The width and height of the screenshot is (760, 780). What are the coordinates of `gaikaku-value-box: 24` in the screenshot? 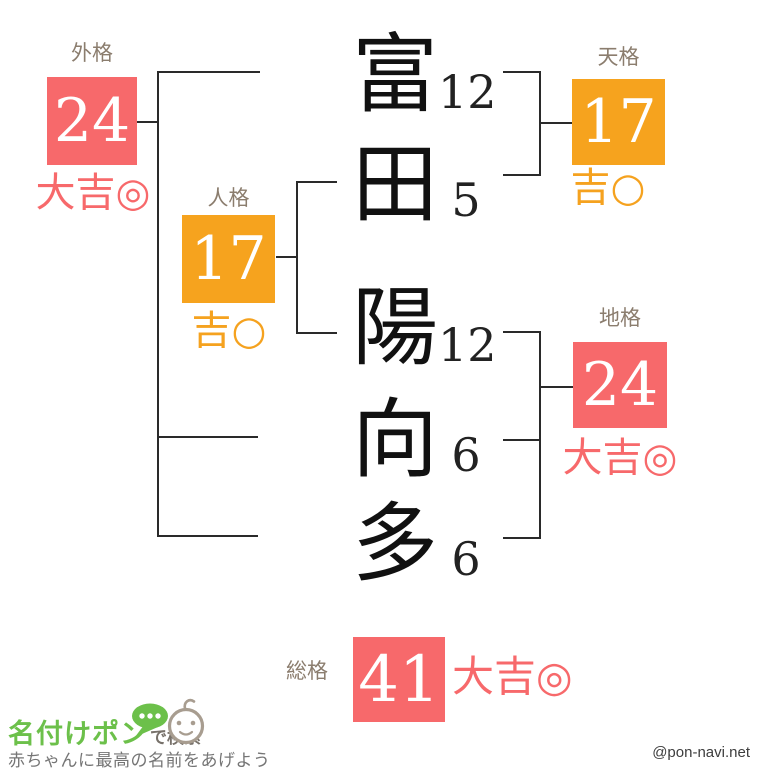 It's located at (92, 121).